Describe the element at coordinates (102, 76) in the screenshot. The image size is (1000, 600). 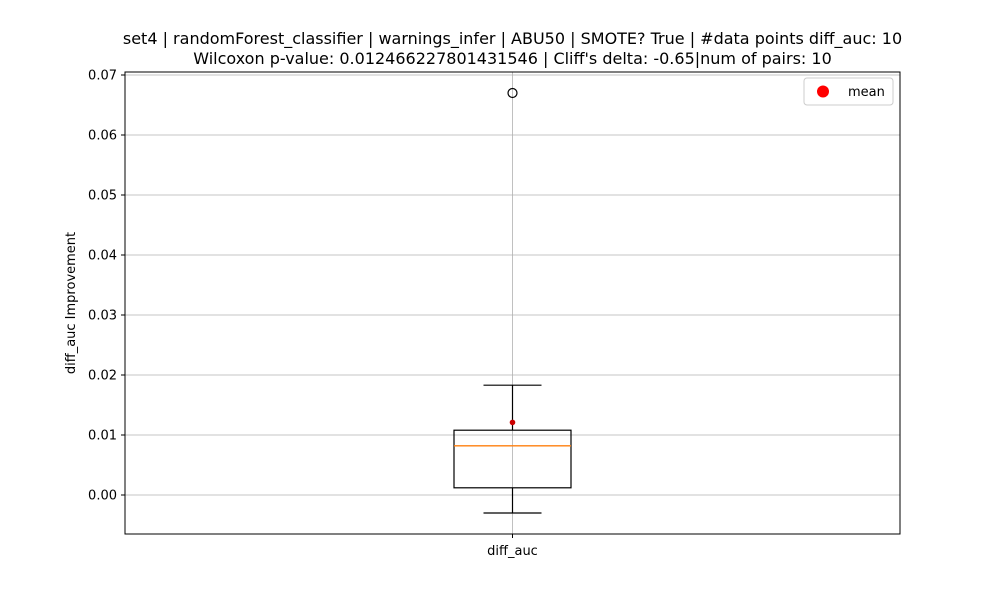
I see `y-tick-label: 0.07` at that location.